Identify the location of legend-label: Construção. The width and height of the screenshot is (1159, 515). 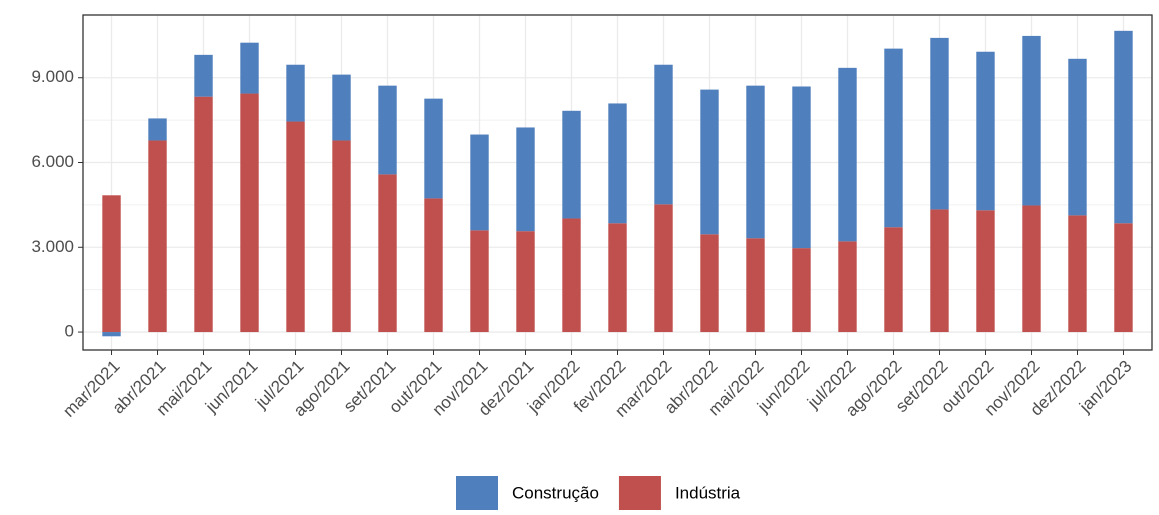
(555, 492).